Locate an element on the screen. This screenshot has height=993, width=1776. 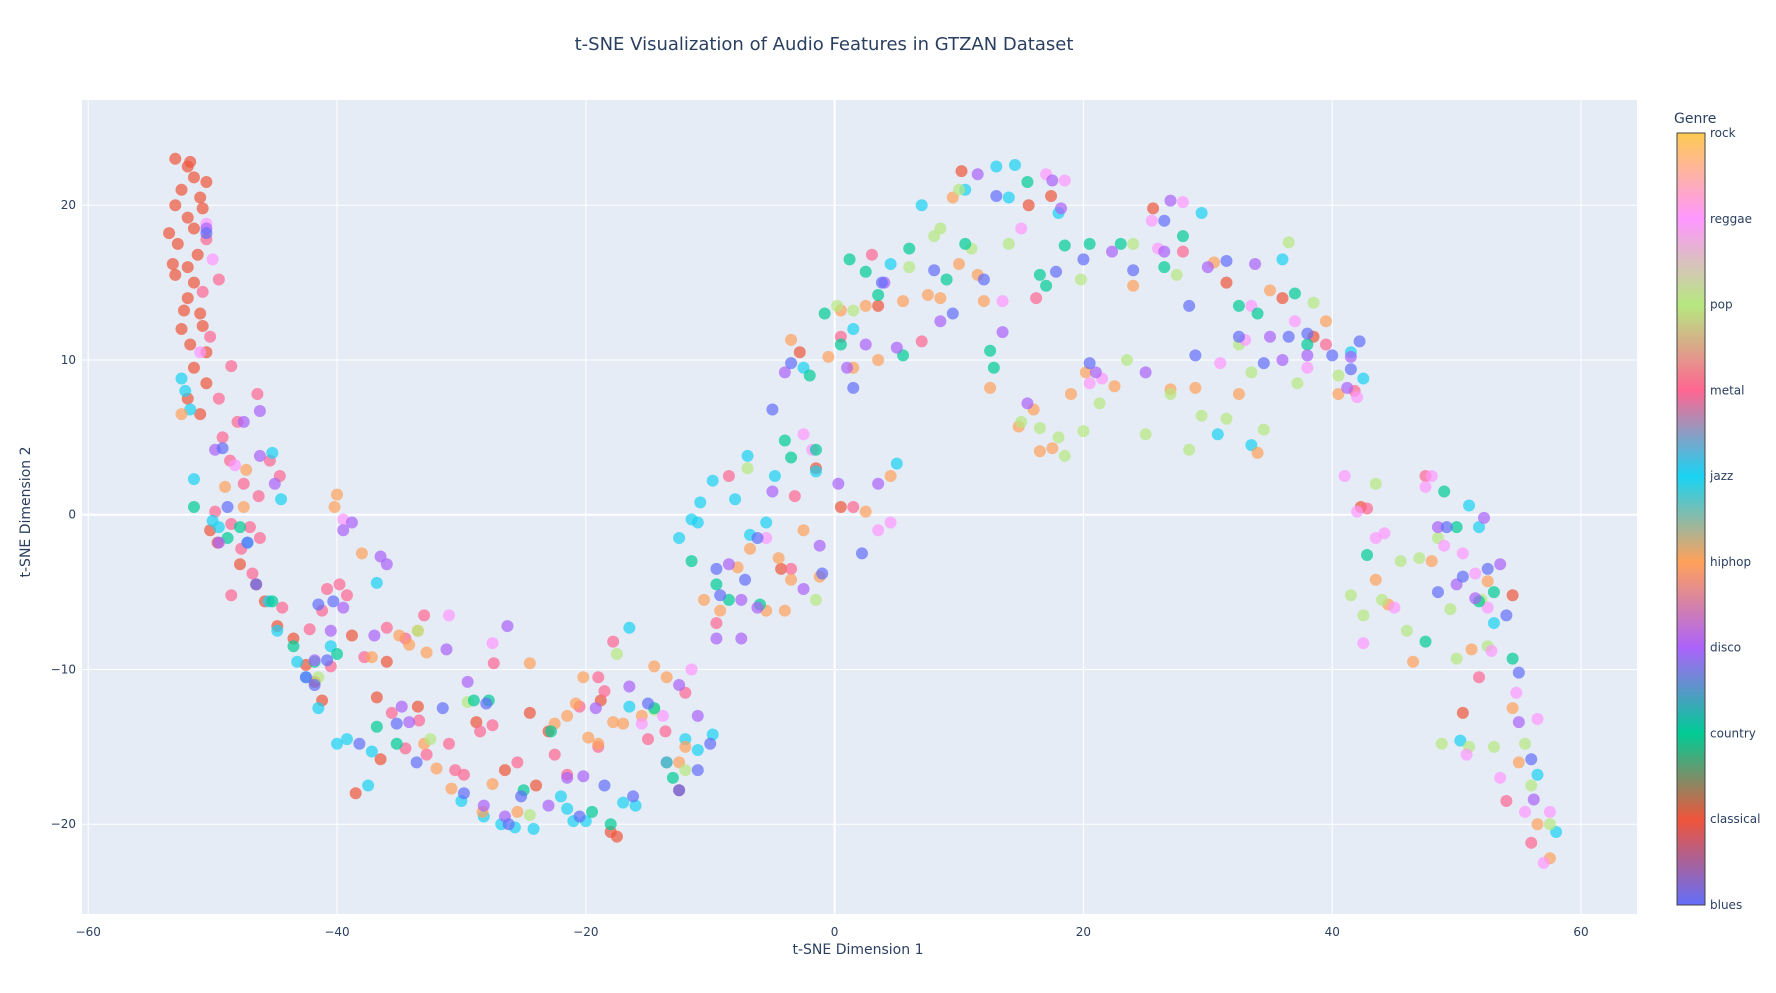
y-tick-label: −20 is located at coordinates (63, 824).